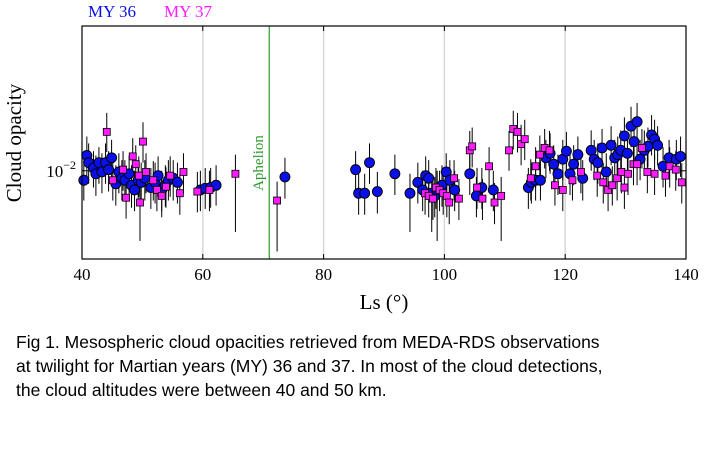 The height and width of the screenshot is (458, 725). I want to click on legend: MY 36 MY 37, so click(150, 11).